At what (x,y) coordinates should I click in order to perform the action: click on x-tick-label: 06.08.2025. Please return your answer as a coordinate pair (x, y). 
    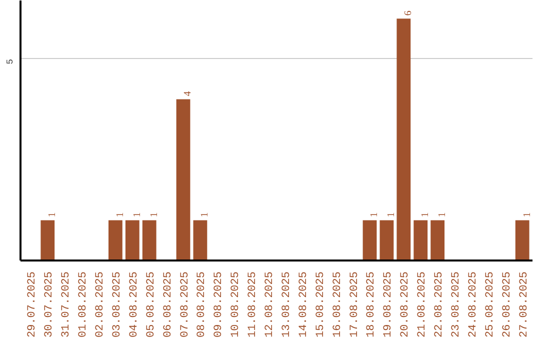
    Looking at the image, I should click on (168, 304).